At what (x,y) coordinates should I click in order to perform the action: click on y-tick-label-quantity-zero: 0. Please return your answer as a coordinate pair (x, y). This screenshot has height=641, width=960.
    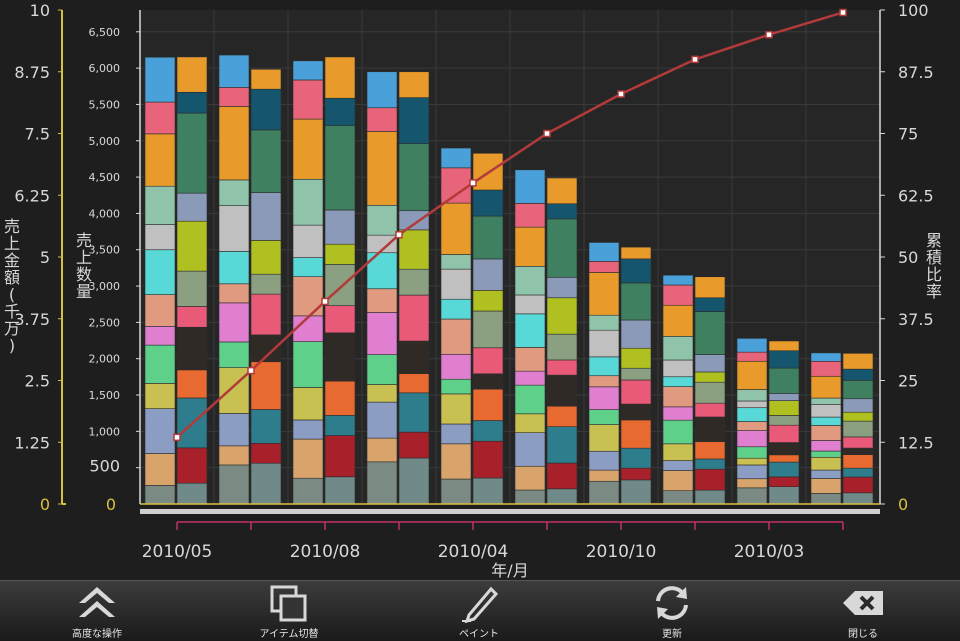
    Looking at the image, I should click on (111, 504).